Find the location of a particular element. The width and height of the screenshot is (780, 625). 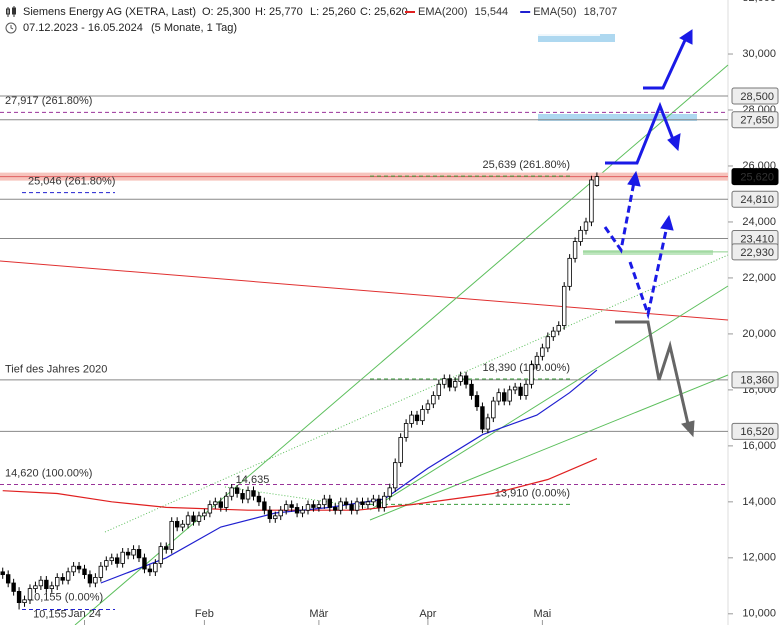

x-tick-label: Mai is located at coordinates (543, 614).